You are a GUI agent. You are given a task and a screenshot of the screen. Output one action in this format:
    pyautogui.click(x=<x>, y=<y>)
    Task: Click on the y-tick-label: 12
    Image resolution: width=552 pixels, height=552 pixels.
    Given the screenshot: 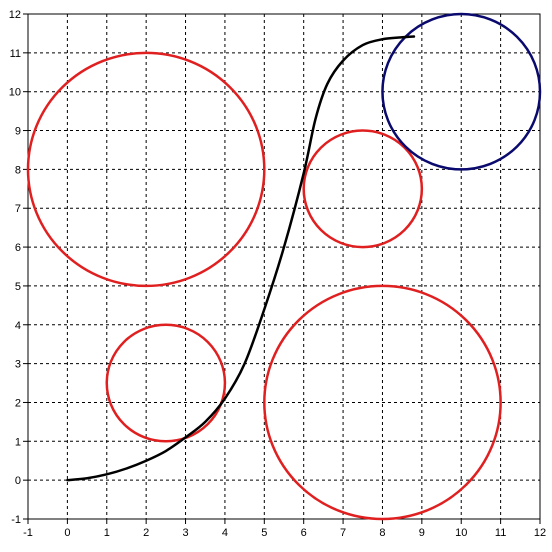 What is the action you would take?
    pyautogui.click(x=15, y=15)
    